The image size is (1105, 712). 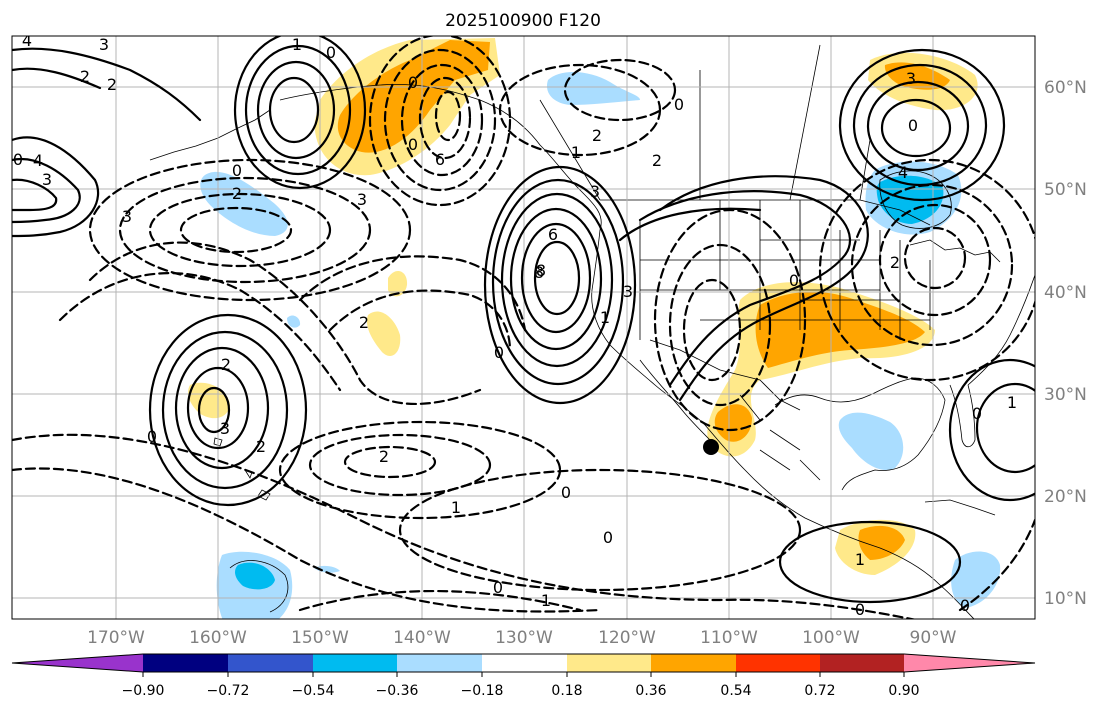 What do you see at coordinates (860, 434) in the screenshot?
I see `coast-gulf-mexico` at bounding box center [860, 434].